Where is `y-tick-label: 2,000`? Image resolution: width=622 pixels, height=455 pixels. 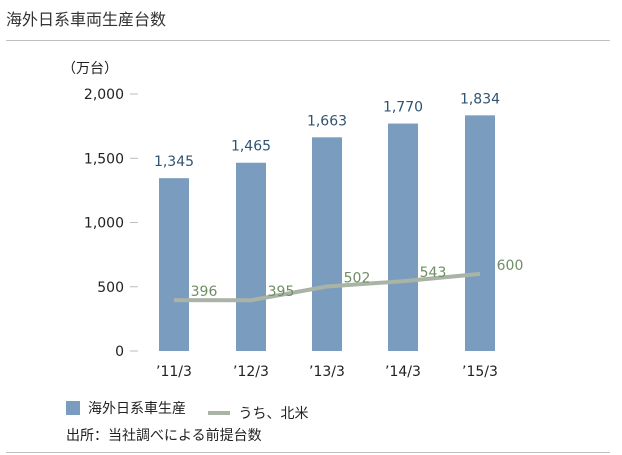 y-tick-label: 2,000 is located at coordinates (104, 95).